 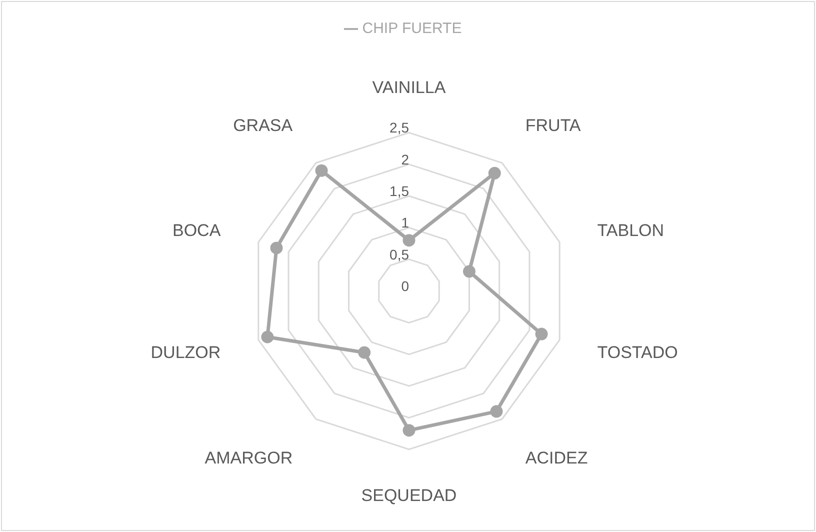 What do you see at coordinates (405, 286) in the screenshot?
I see `y-tick-label: 0` at bounding box center [405, 286].